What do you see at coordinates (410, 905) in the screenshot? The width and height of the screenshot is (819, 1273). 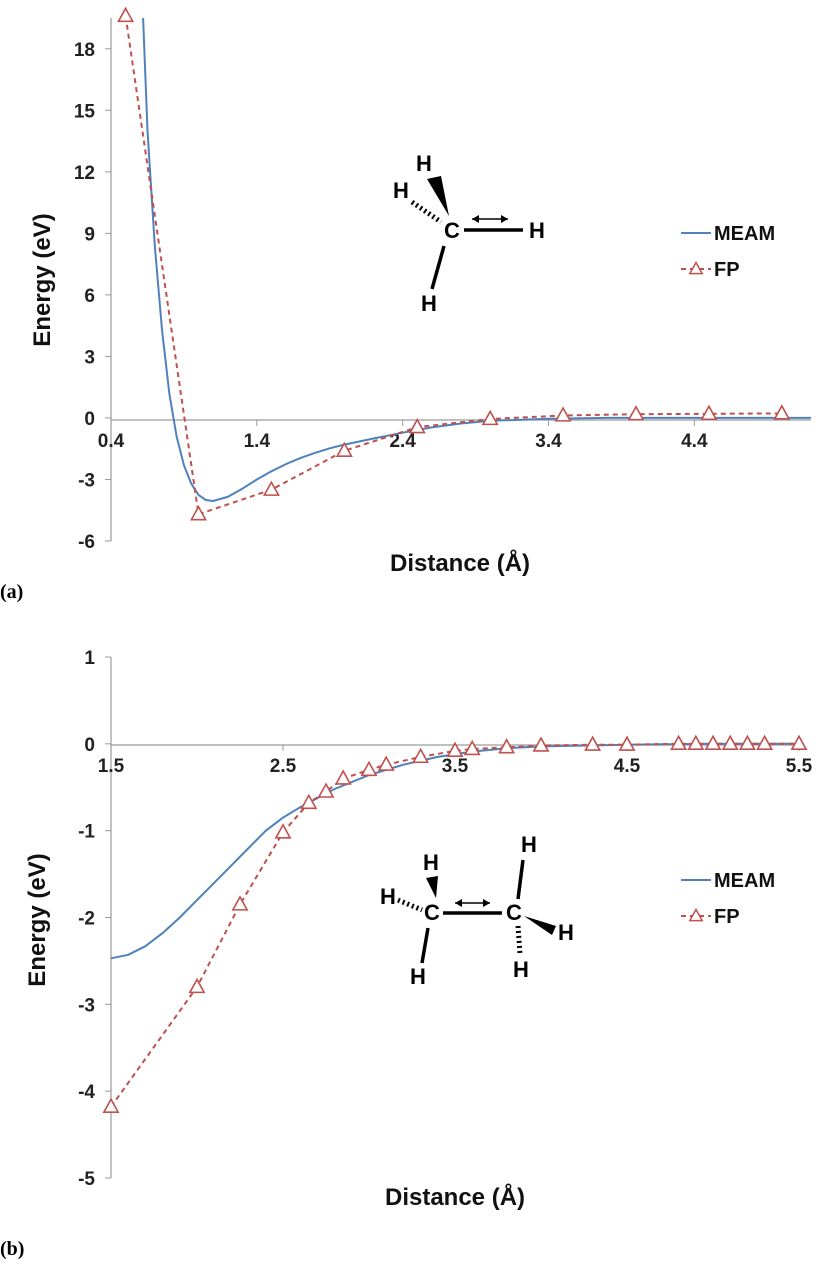 I see `hash-bond-left` at bounding box center [410, 905].